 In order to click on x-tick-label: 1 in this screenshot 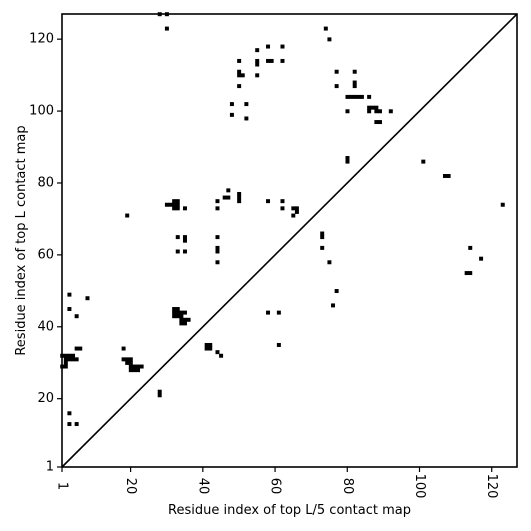, I will do `click(62, 486)`.